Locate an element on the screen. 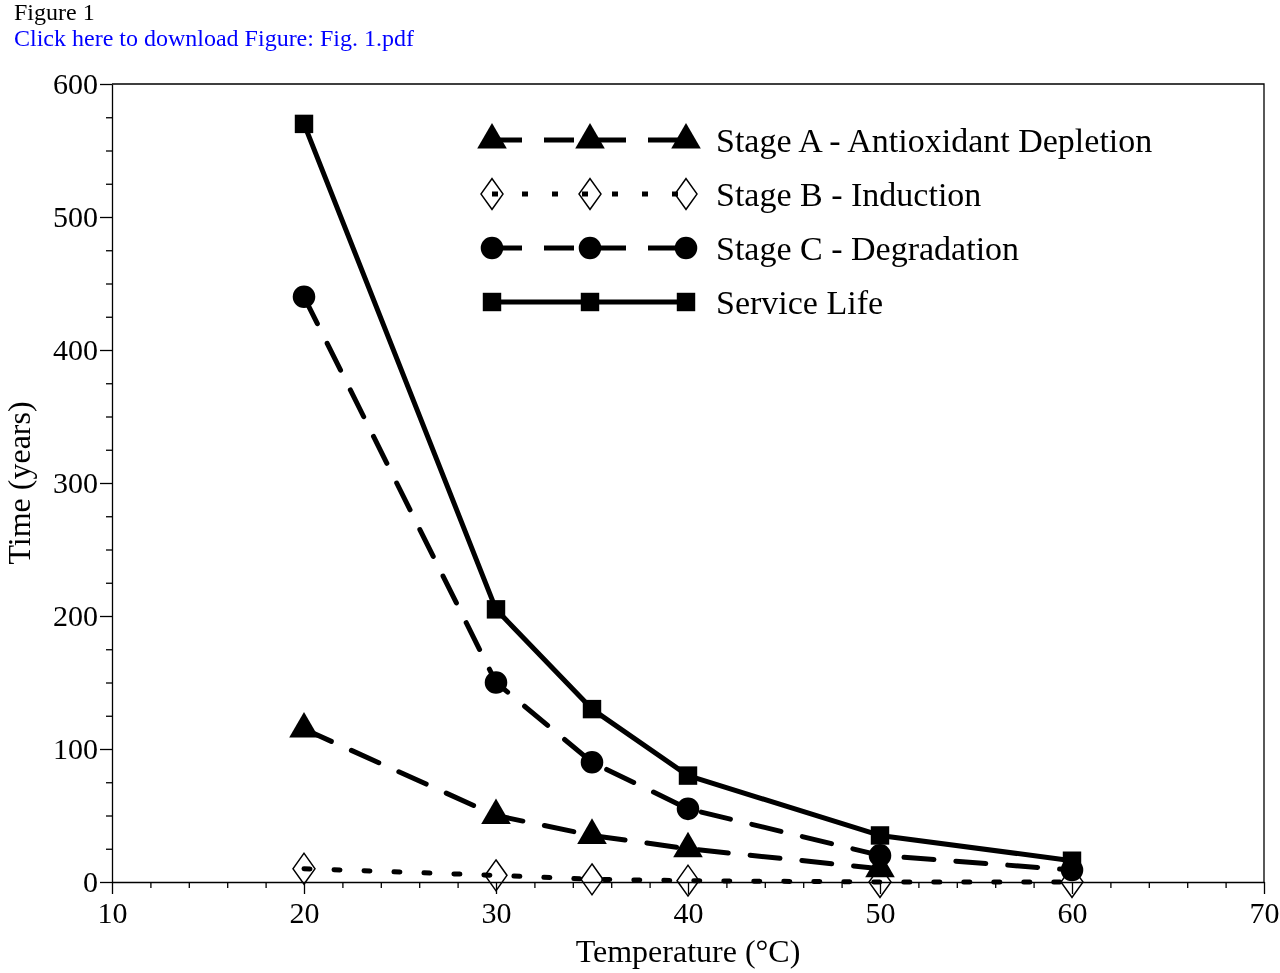 The width and height of the screenshot is (1280, 973). x-tick-label: 70 is located at coordinates (1264, 913).